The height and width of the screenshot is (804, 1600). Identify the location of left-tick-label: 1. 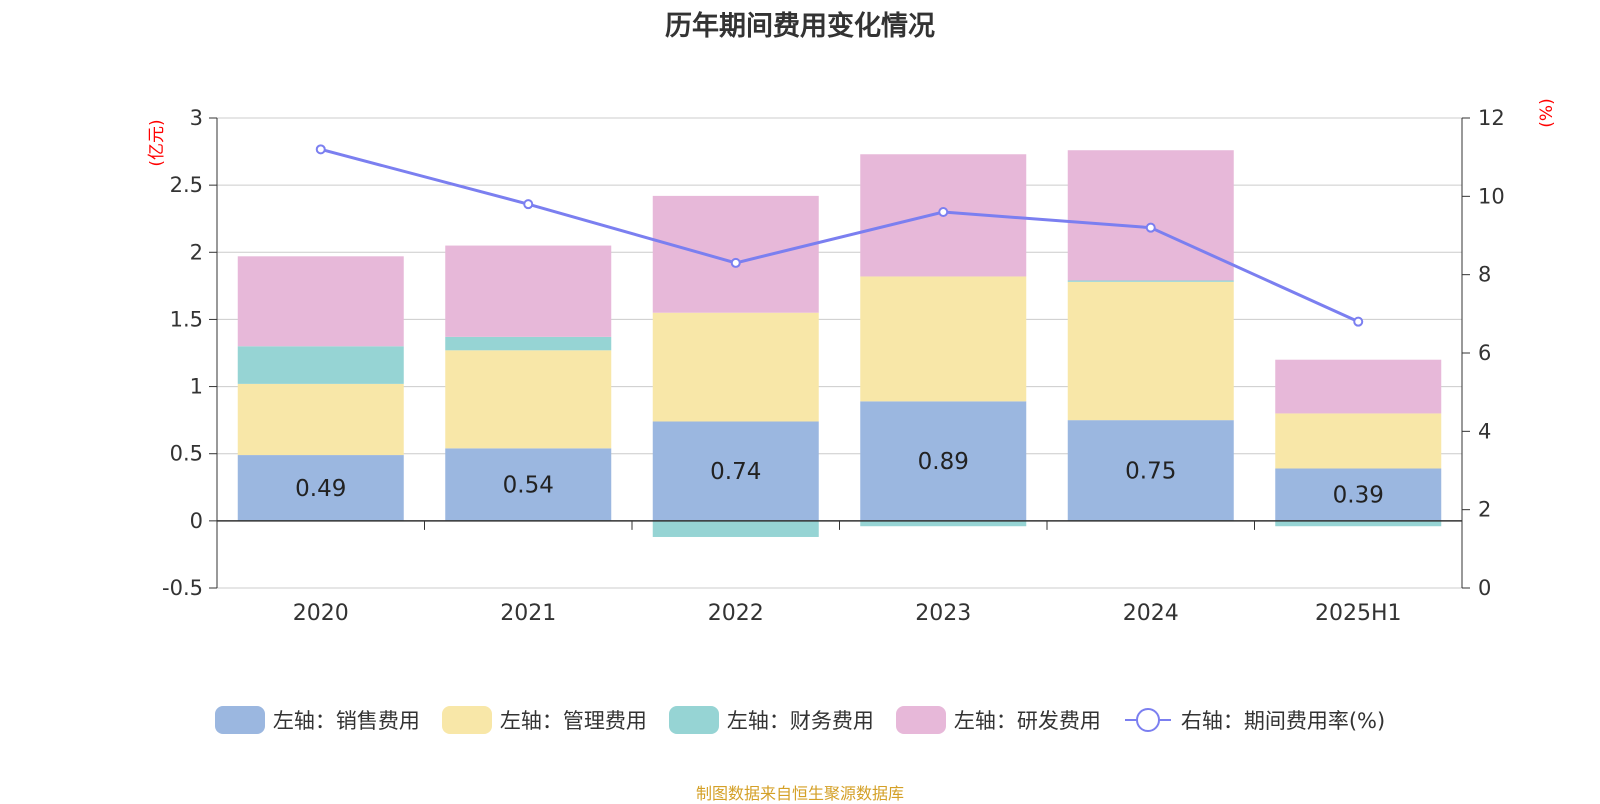
(196, 387).